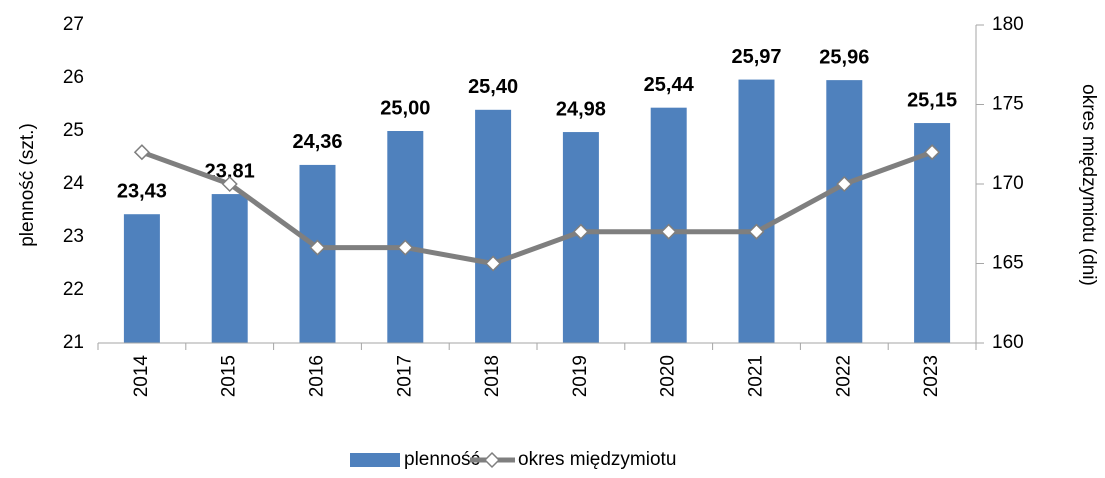 The width and height of the screenshot is (1105, 478). Describe the element at coordinates (317, 376) in the screenshot. I see `x-tick-label: 2016` at that location.